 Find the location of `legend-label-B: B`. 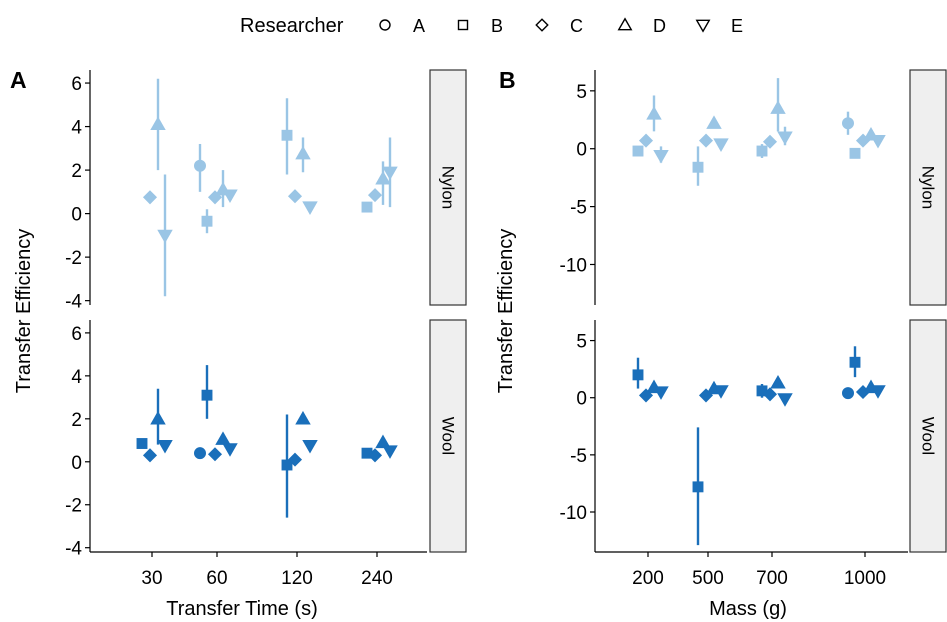

legend-label-B: B is located at coordinates (497, 26).